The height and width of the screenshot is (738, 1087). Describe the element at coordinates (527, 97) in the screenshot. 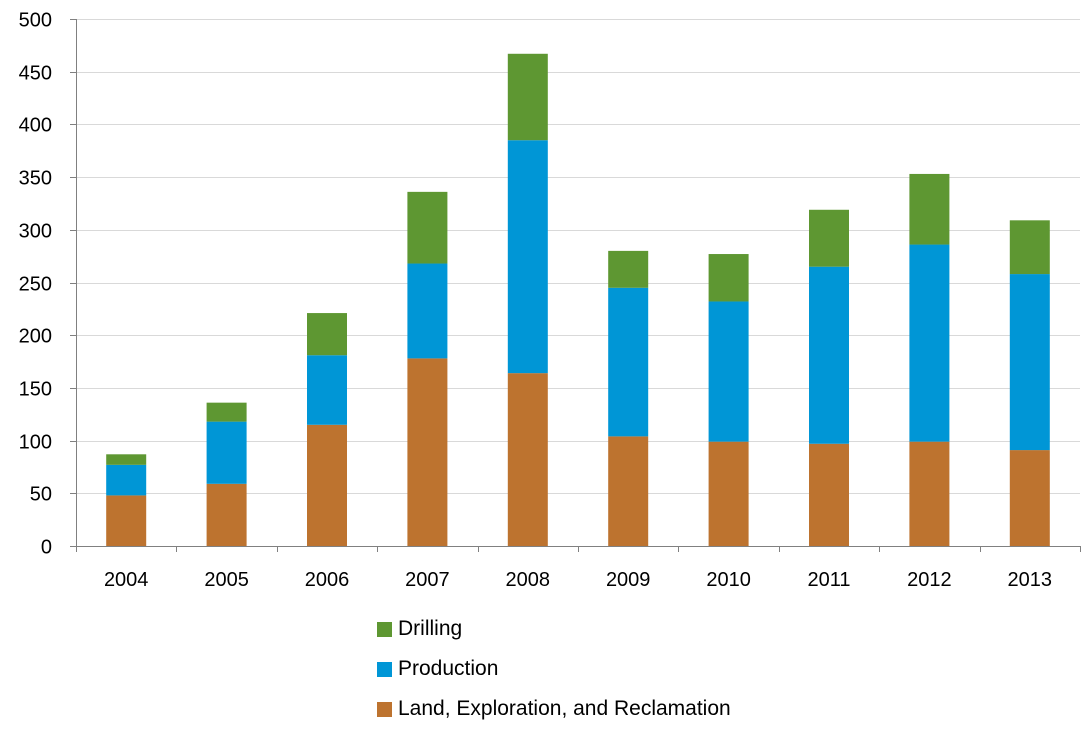

I see `bar-segment-drilling-2008` at that location.